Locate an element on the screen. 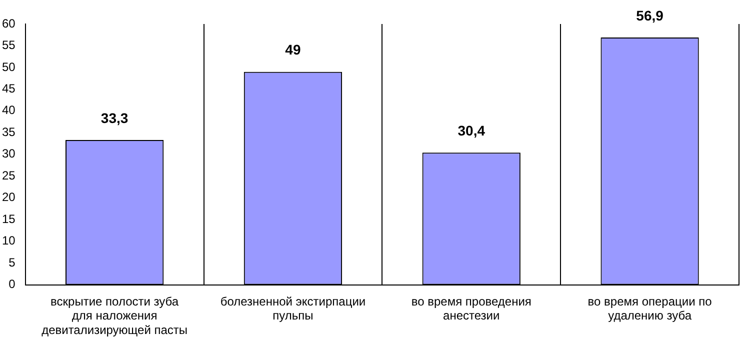 This screenshot has width=744, height=348. y-tick-label: 15 is located at coordinates (9, 219).